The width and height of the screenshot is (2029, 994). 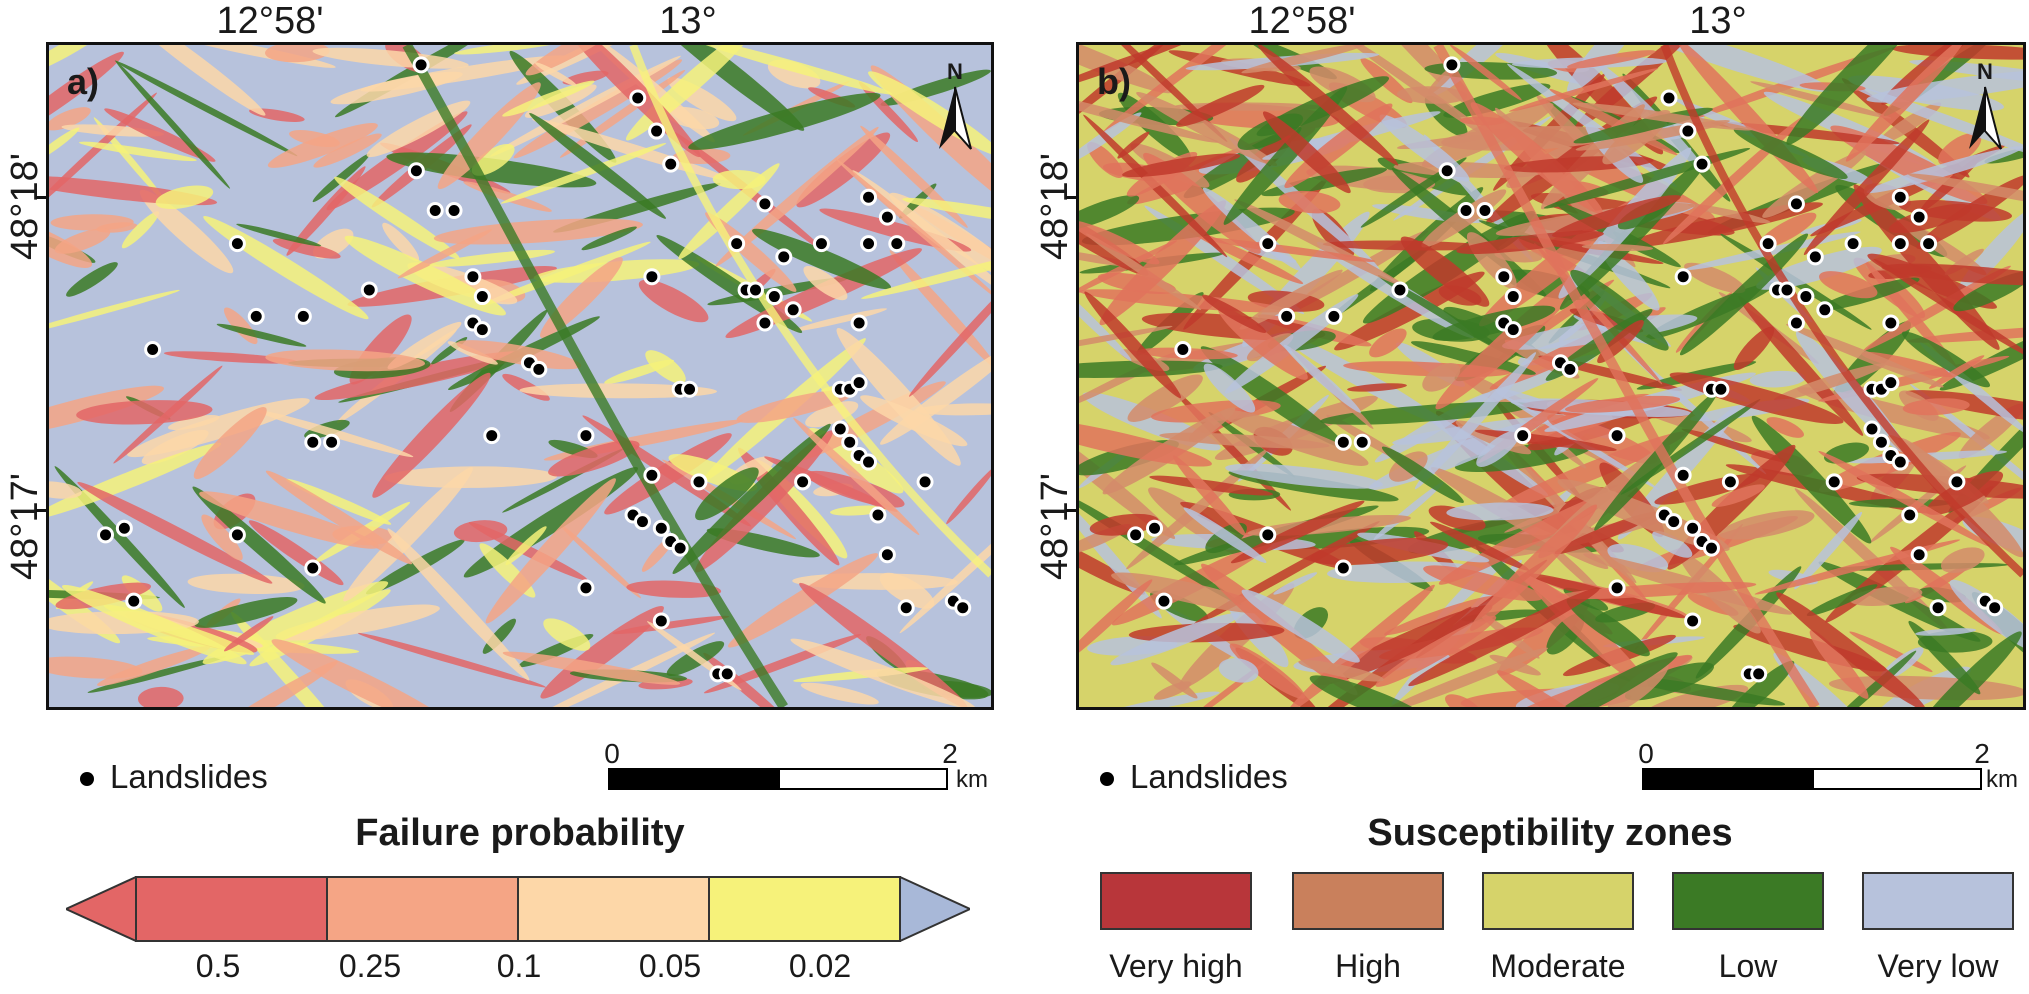 I want to click on scale-bar, so click(x=1812, y=779).